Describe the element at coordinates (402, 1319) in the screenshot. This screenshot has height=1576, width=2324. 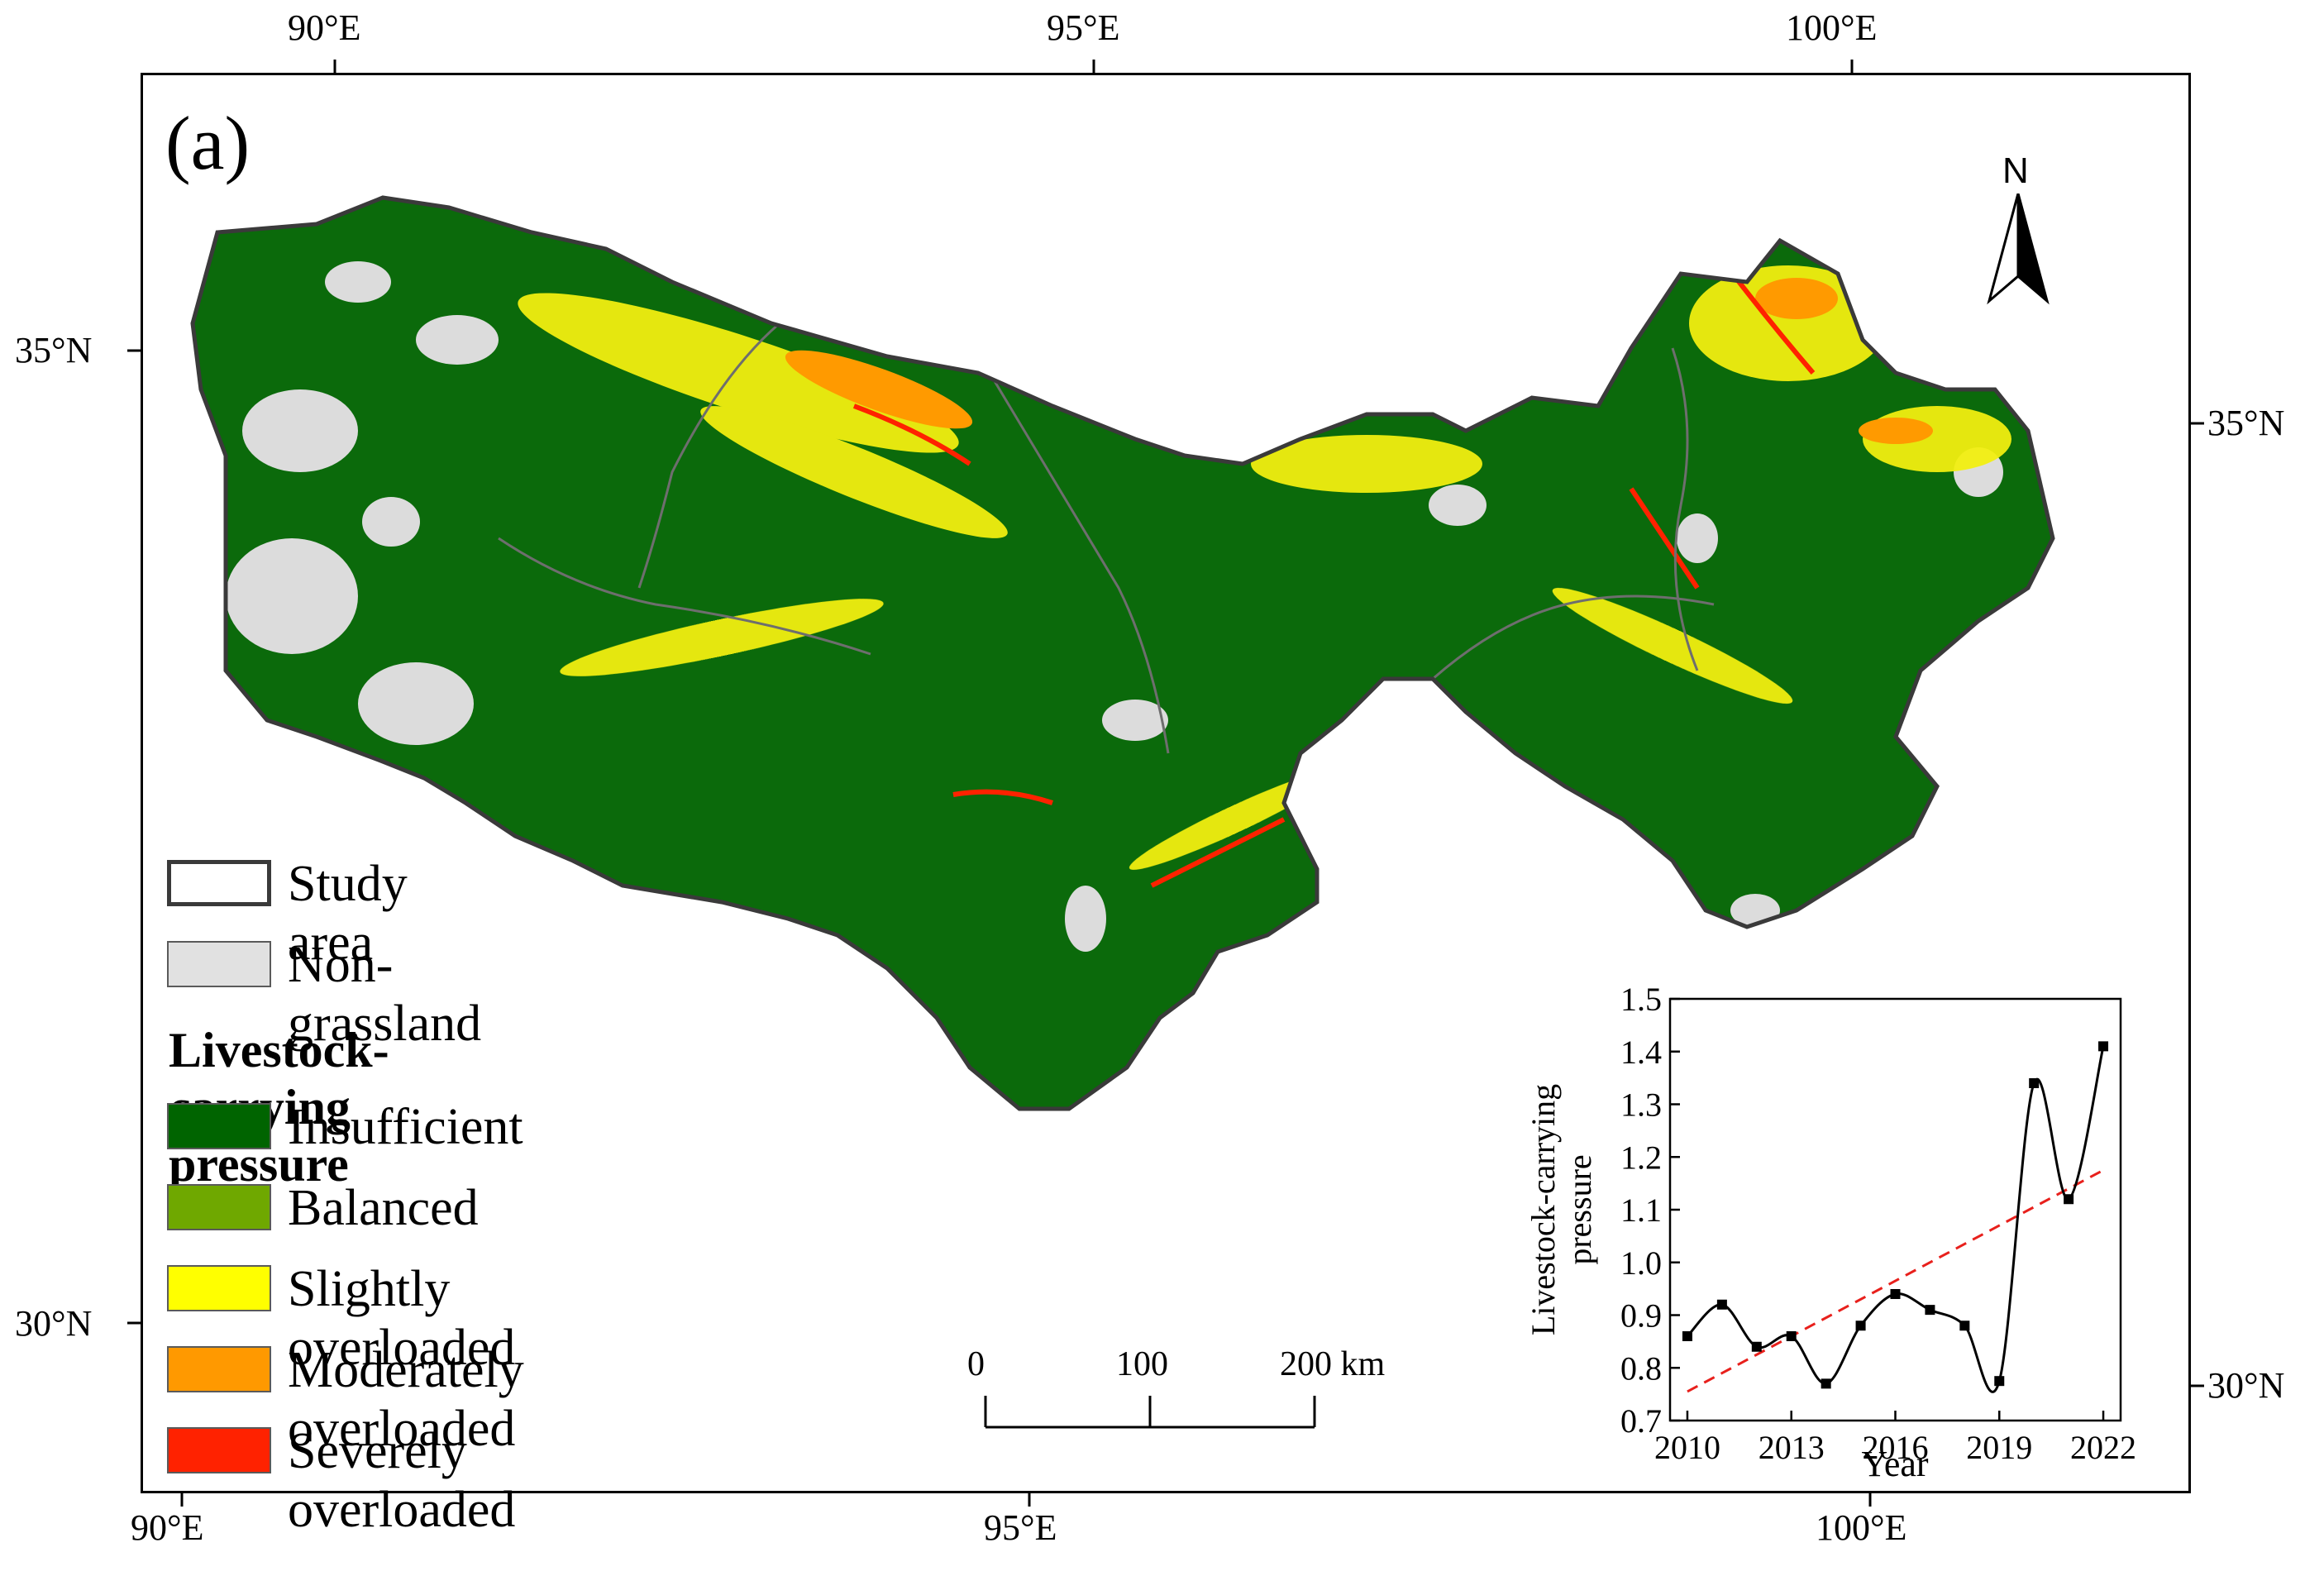
I see `legend-label: Slightly overloaded` at that location.